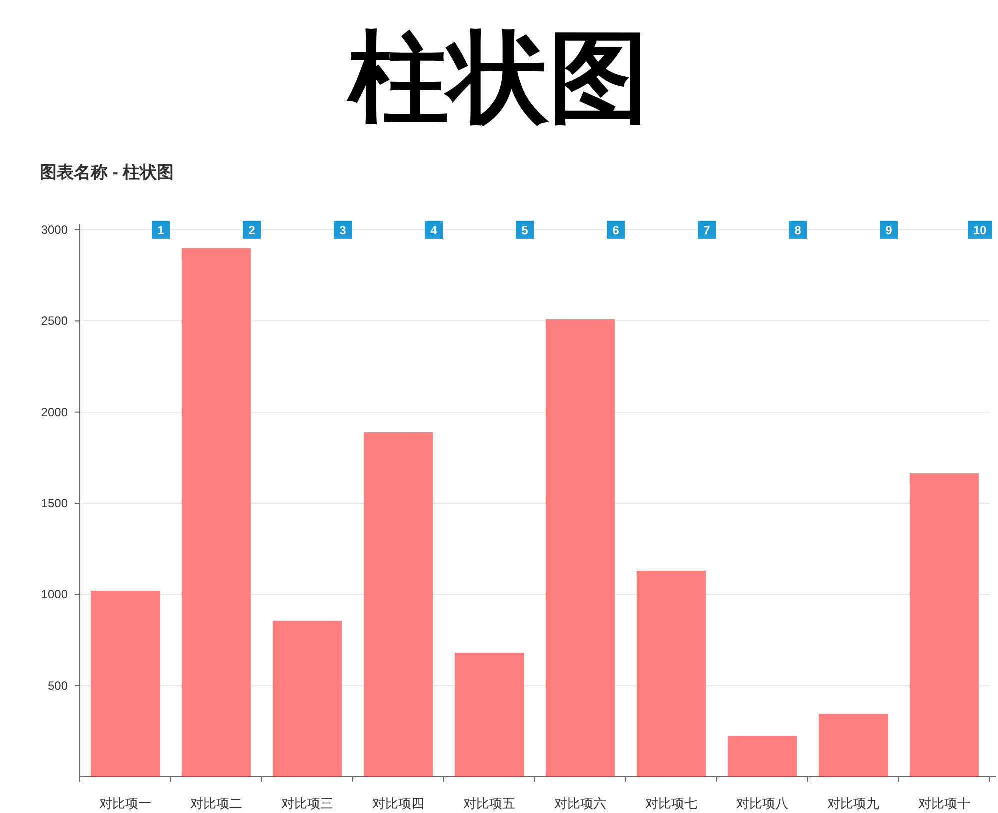 Image resolution: width=998 pixels, height=813 pixels. What do you see at coordinates (107, 172) in the screenshot?
I see `chart-subtitle: 图表名称 - 柱状图` at bounding box center [107, 172].